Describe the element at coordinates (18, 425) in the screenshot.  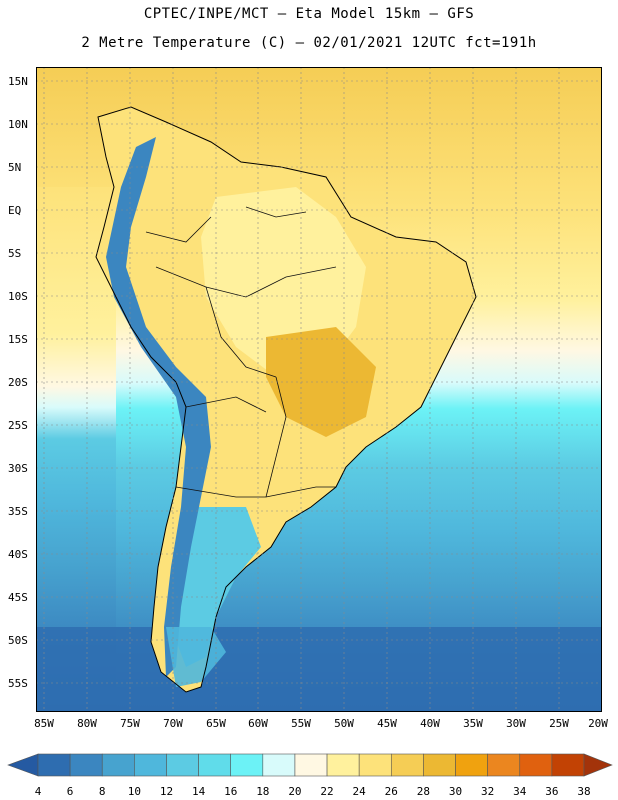
I see `lat-label-25s: 25S` at that location.